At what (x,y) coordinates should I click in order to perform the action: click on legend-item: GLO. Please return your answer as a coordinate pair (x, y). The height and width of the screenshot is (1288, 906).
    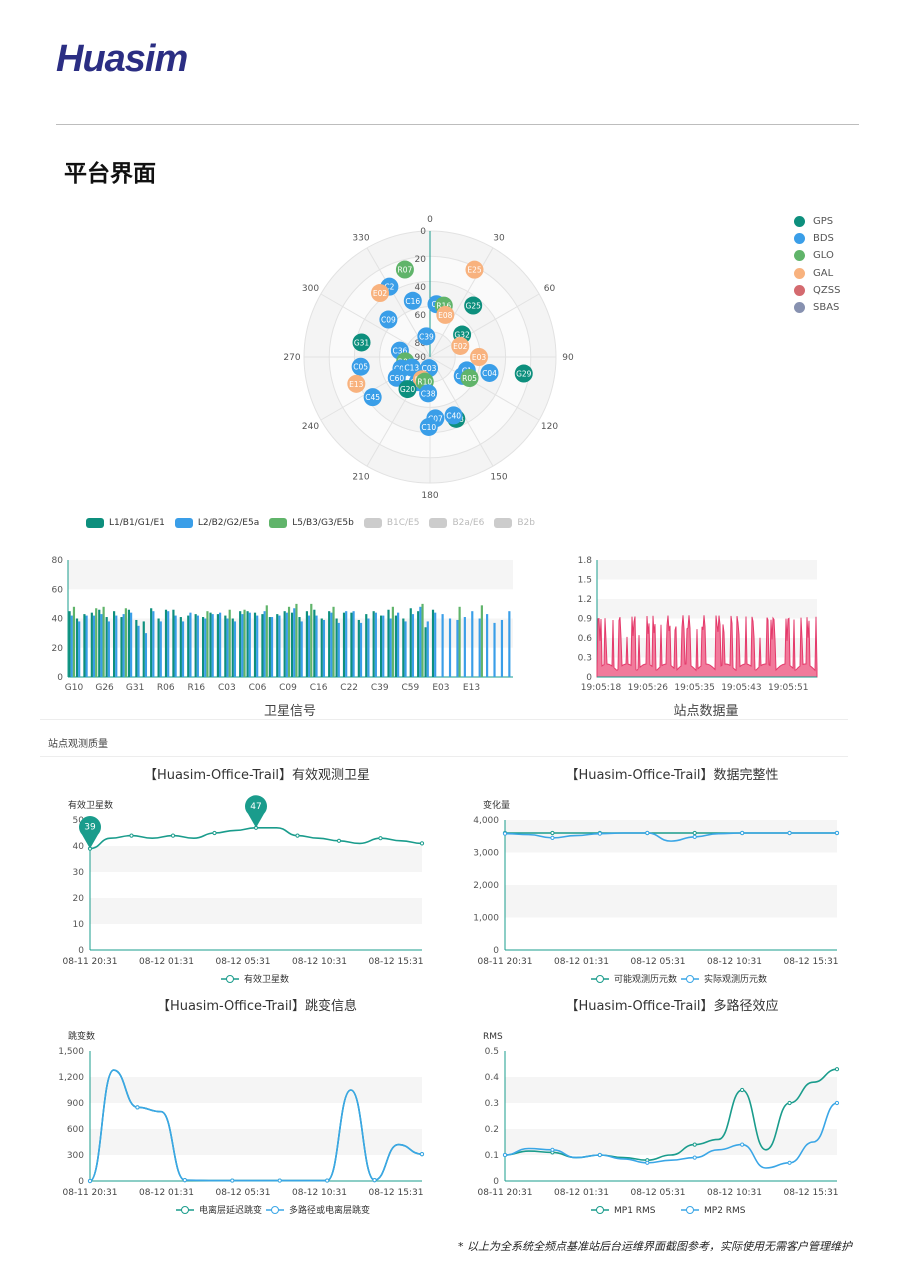
    Looking at the image, I should click on (817, 255).